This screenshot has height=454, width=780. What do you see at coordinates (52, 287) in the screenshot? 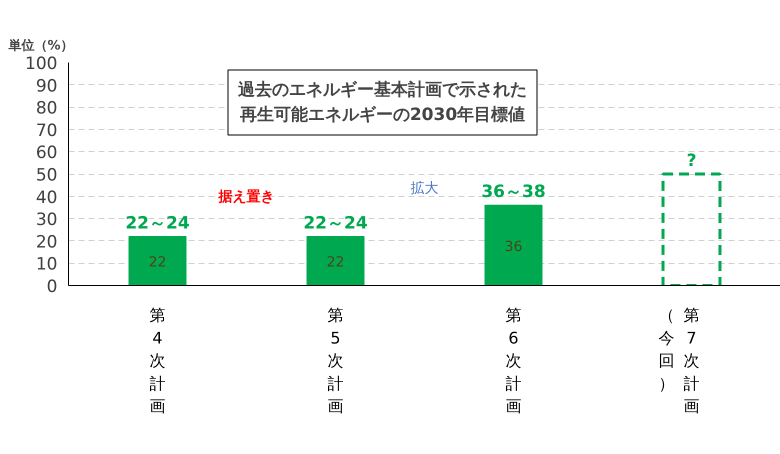
I see `y-tick-label: 0` at bounding box center [52, 287].